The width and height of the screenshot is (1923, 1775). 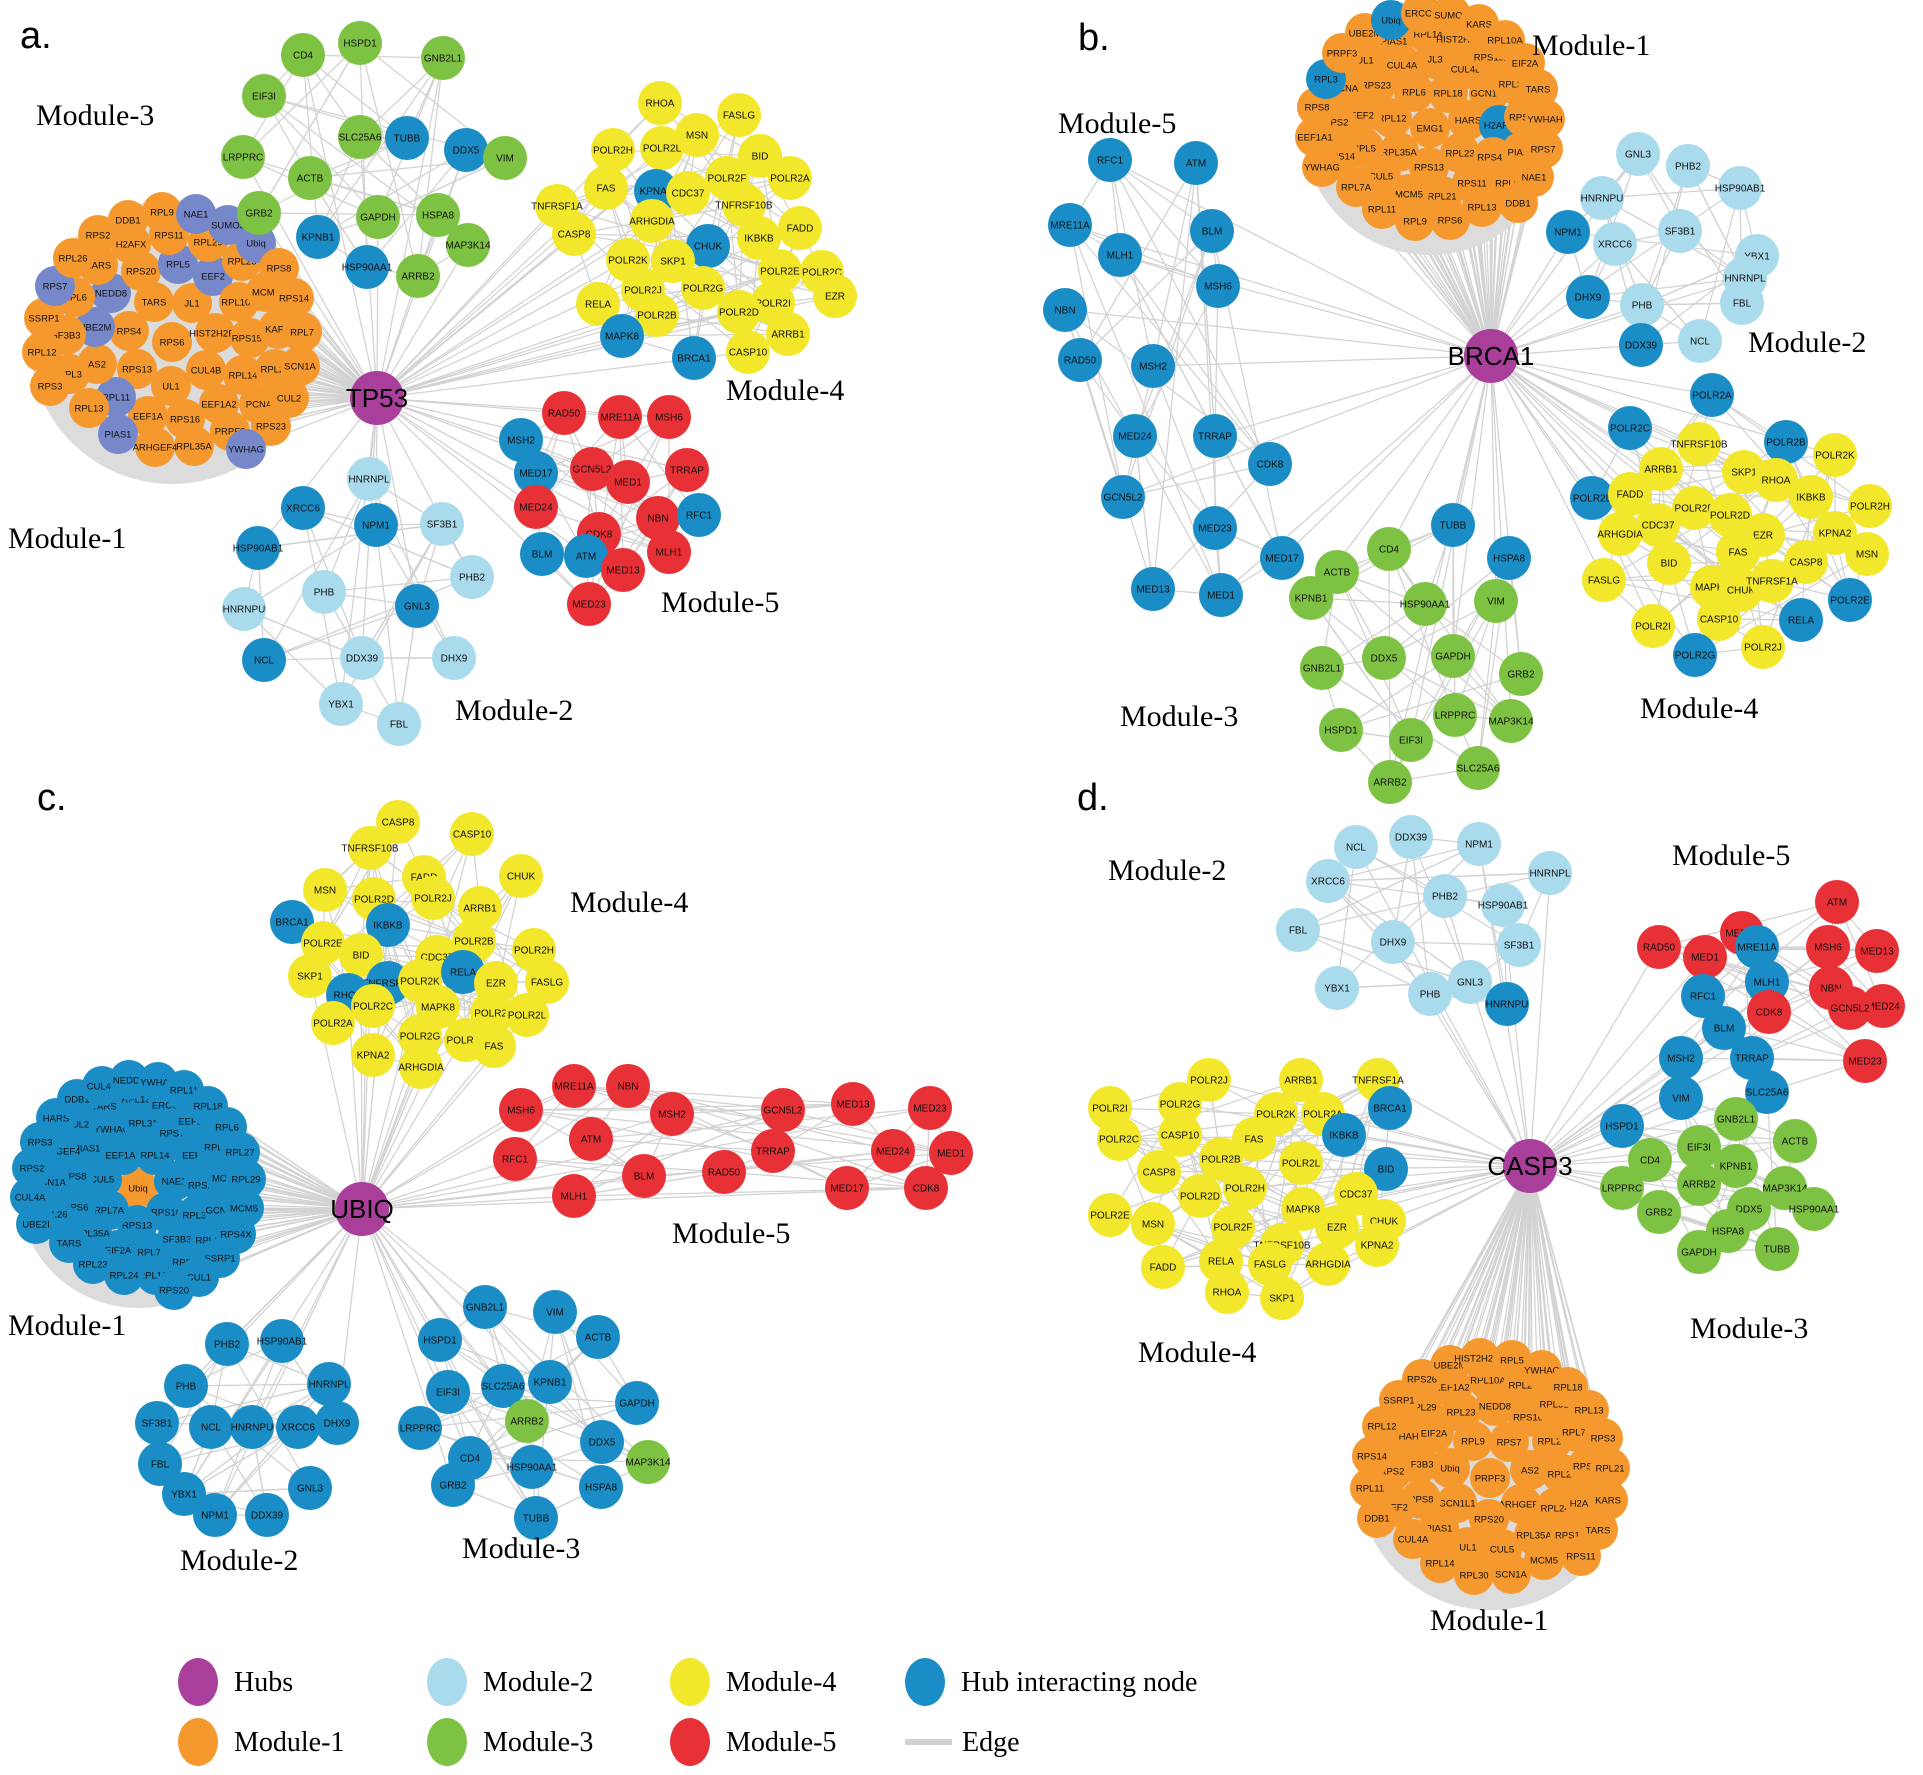 I want to click on node-ACTB, so click(x=1795, y=1141).